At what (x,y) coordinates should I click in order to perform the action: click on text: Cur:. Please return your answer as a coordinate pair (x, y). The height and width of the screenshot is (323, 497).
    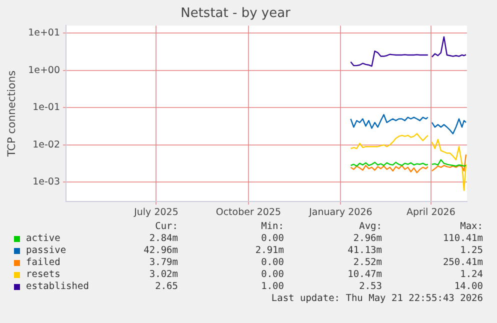
    Looking at the image, I should click on (166, 227).